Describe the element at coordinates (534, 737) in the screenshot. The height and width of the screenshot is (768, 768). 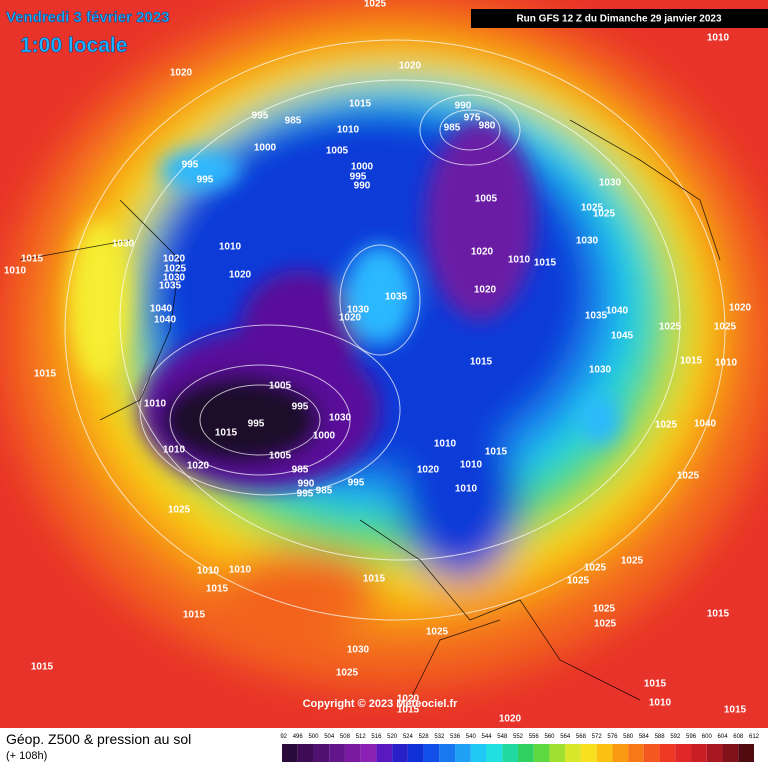
I see `scale-label: 556` at that location.